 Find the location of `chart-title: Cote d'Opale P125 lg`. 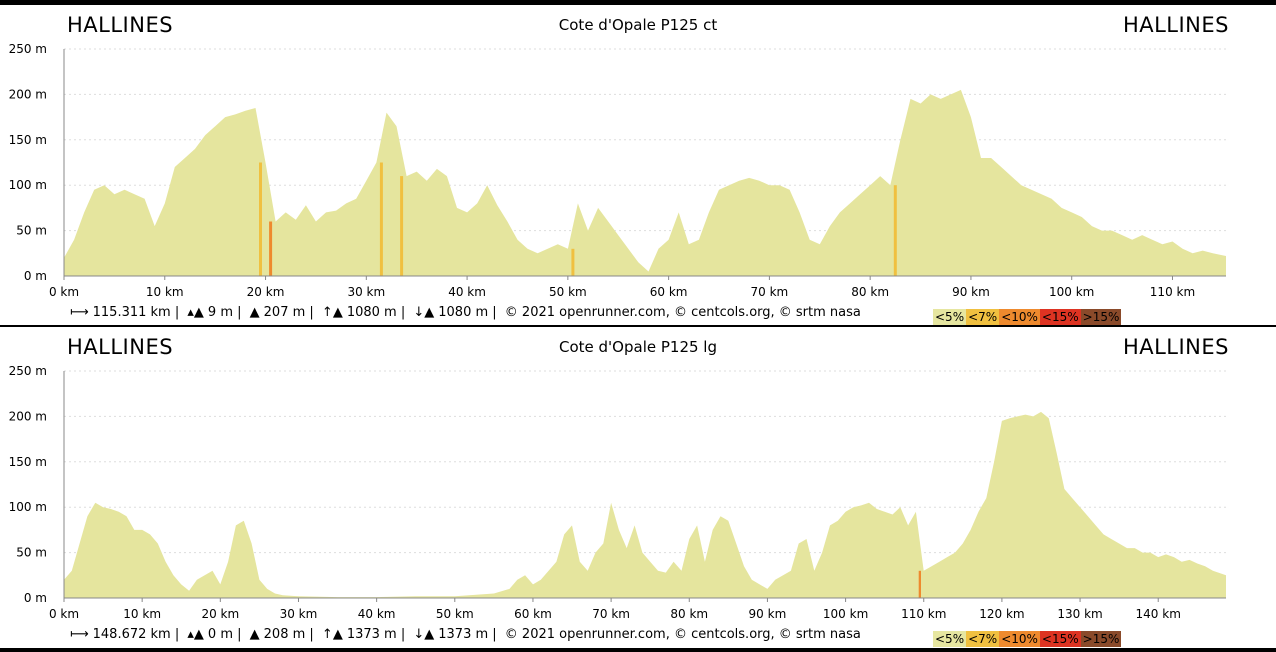

chart-title: Cote d'Opale P125 lg is located at coordinates (638, 347).